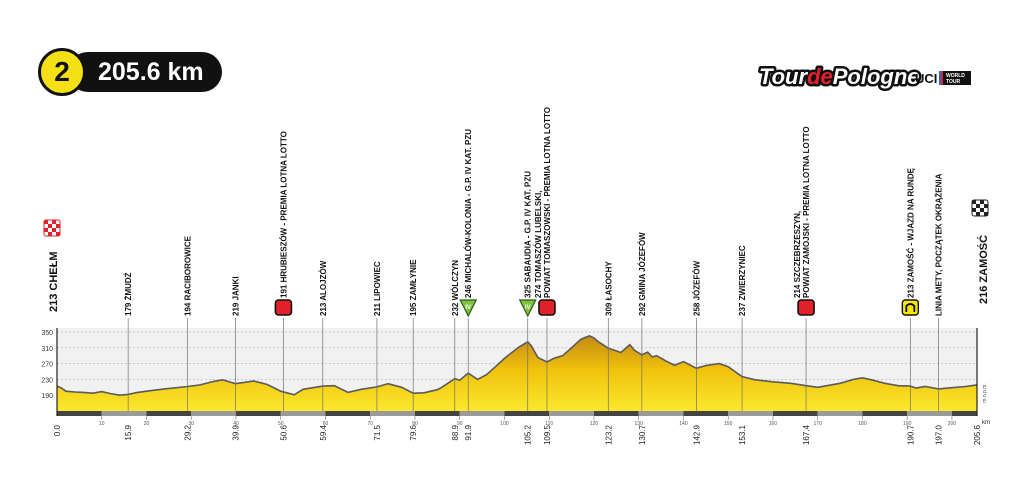 This screenshot has width=1009, height=500. What do you see at coordinates (939, 434) in the screenshot?
I see `x-km-label: 197.0` at bounding box center [939, 434].